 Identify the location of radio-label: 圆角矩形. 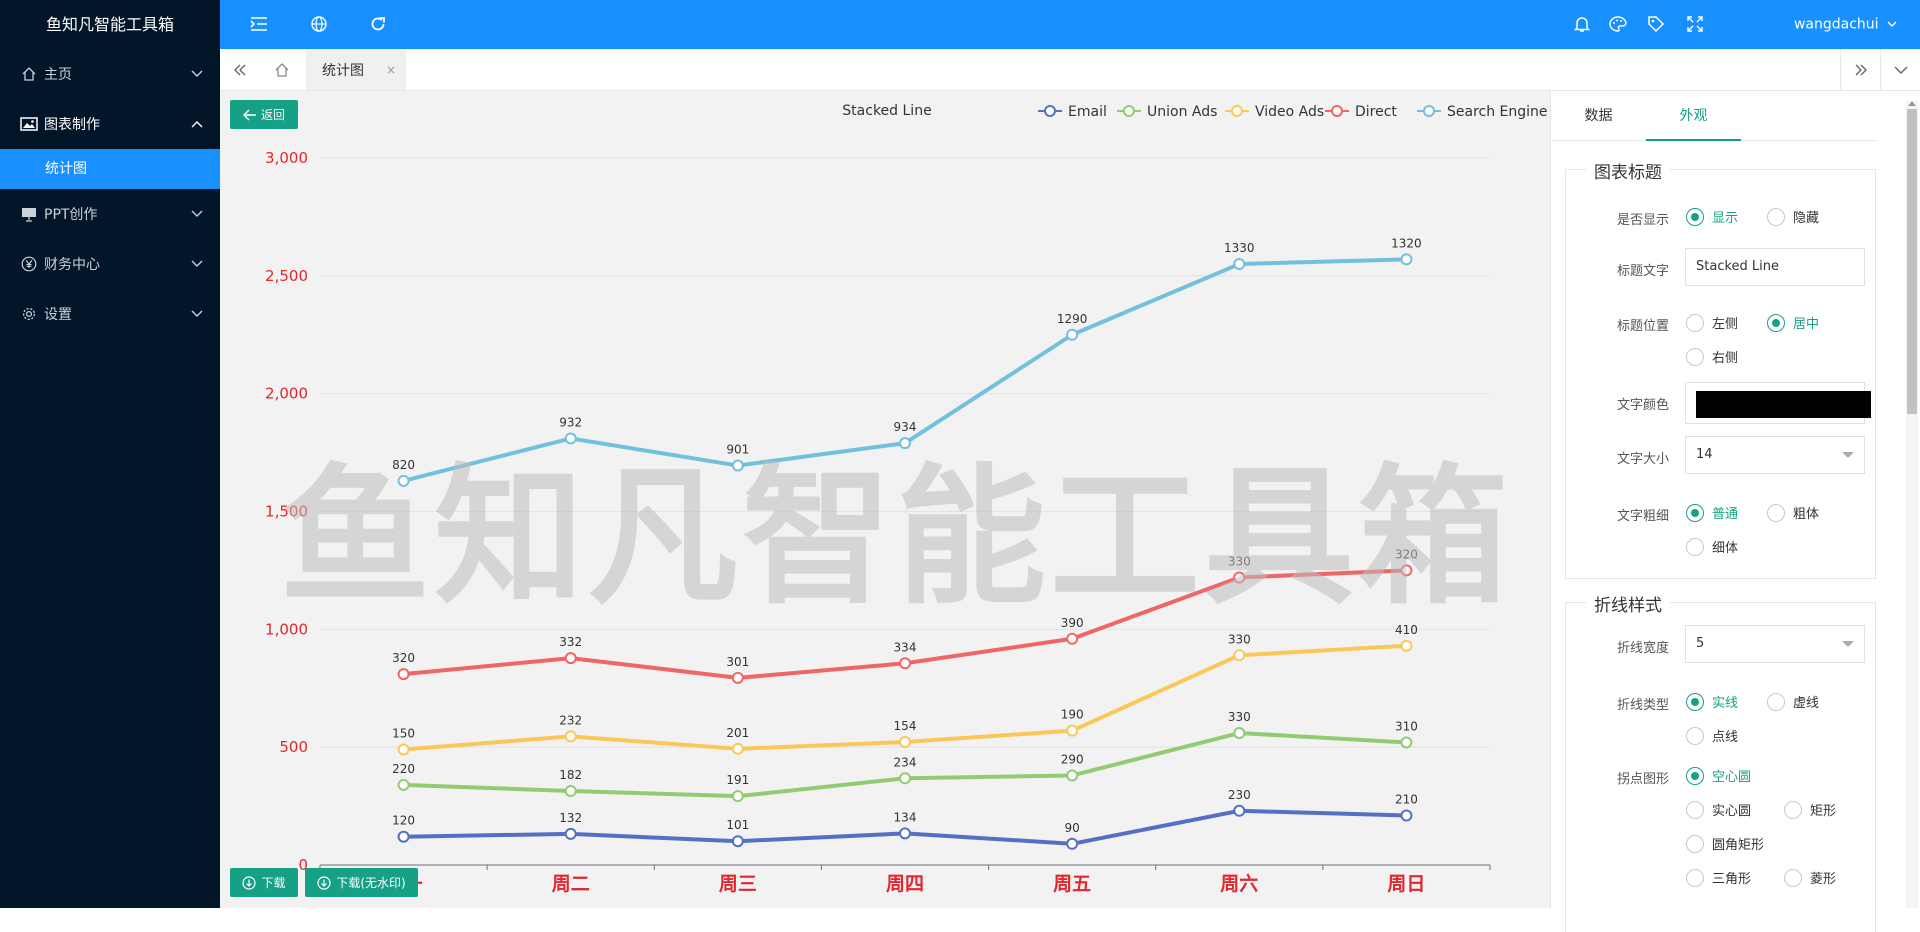
(1738, 845).